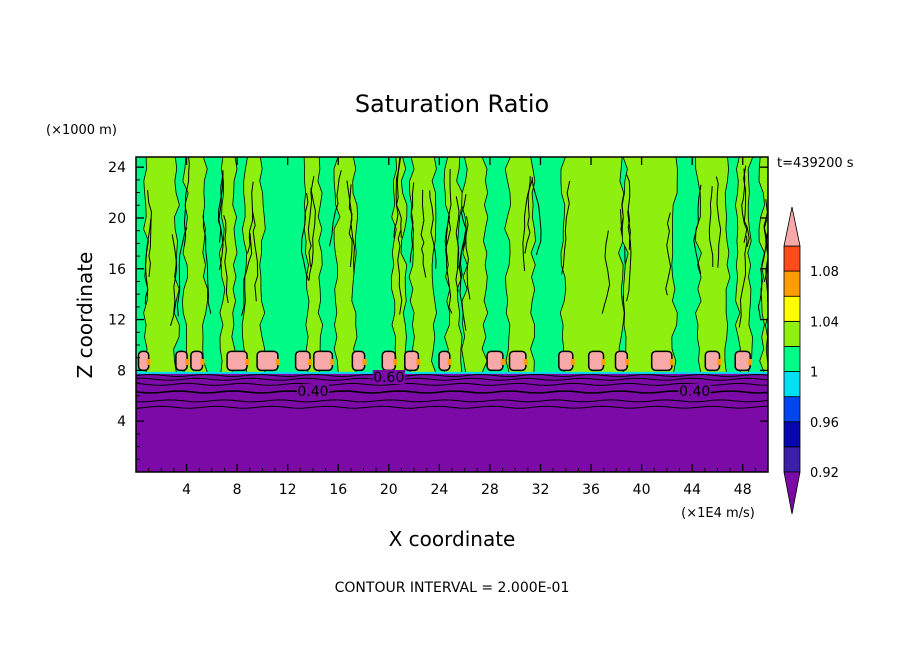 The image size is (904, 654). What do you see at coordinates (814, 373) in the screenshot?
I see `colorbar-label: 1` at bounding box center [814, 373].